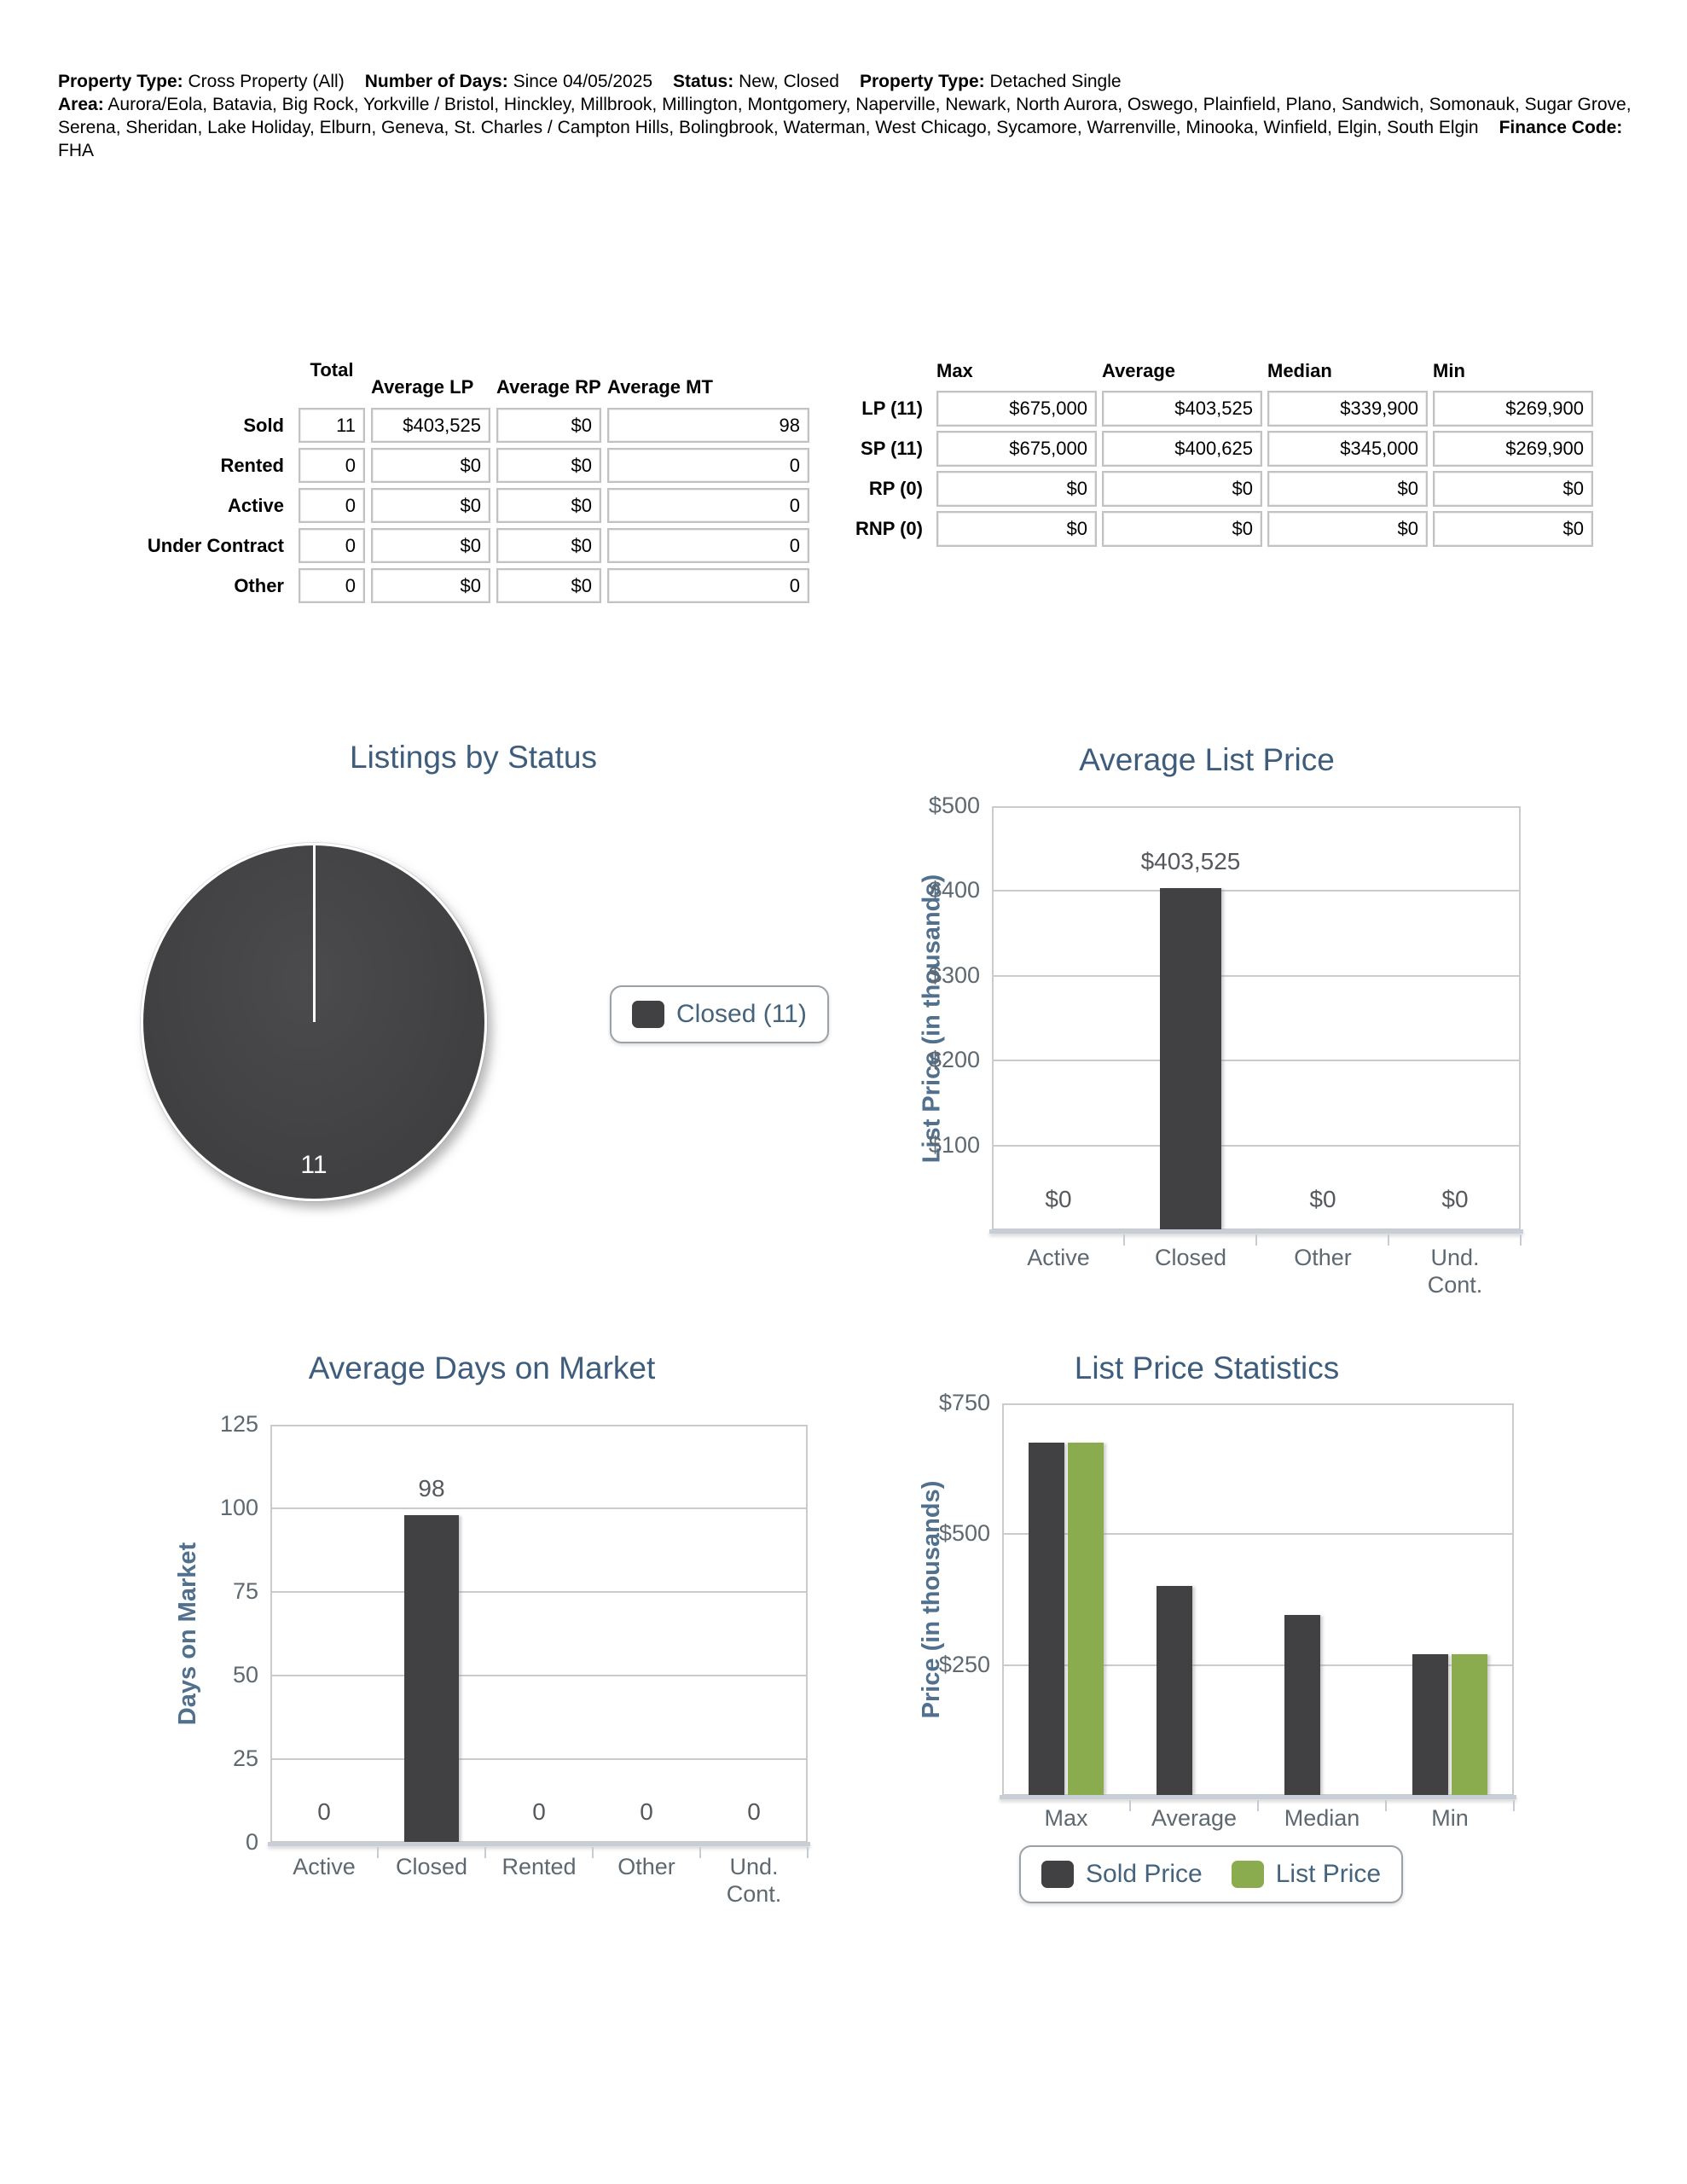 This screenshot has height=2184, width=1687. Describe the element at coordinates (539, 1634) in the screenshot. I see `plot-area` at that location.